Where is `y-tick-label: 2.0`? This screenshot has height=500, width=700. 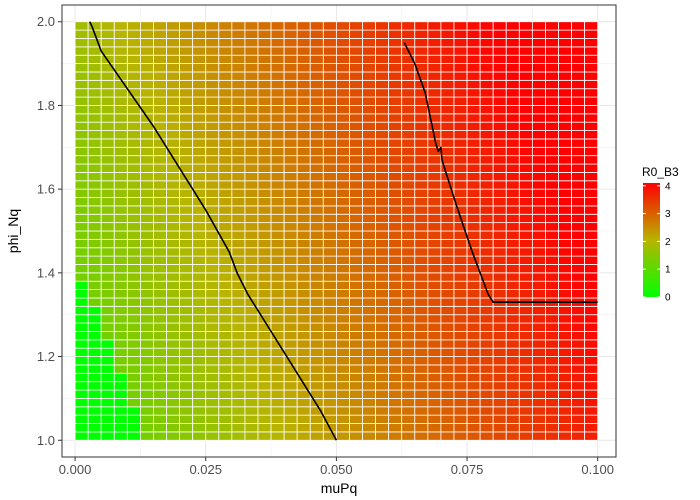
y-tick-label: 2.0 is located at coordinates (46, 21).